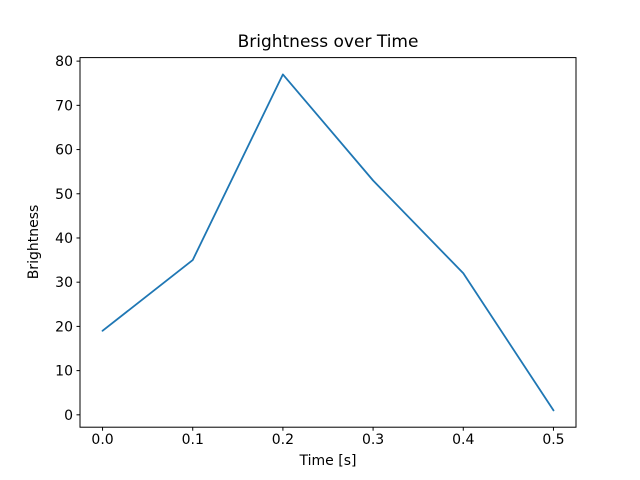 The height and width of the screenshot is (480, 640). I want to click on x-tick-label: 0.1, so click(193, 440).